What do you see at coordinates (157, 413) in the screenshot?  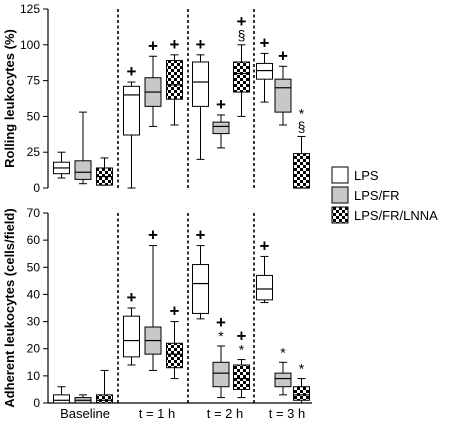 I see `x-tick-label: t = 1 h` at bounding box center [157, 413].